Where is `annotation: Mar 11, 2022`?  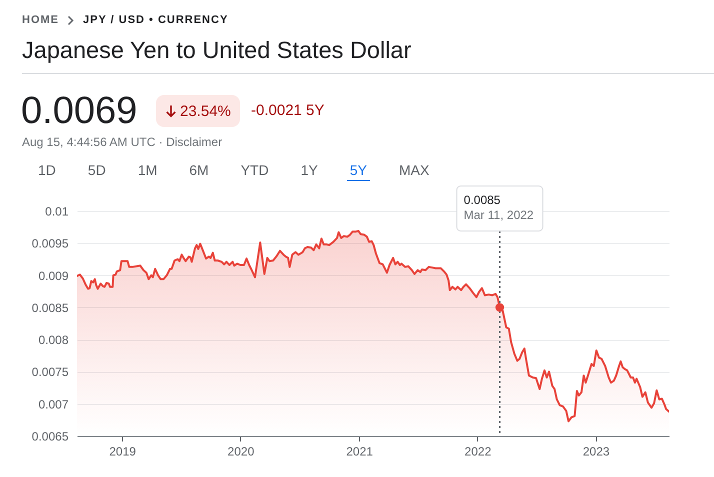 annotation: Mar 11, 2022 is located at coordinates (499, 215).